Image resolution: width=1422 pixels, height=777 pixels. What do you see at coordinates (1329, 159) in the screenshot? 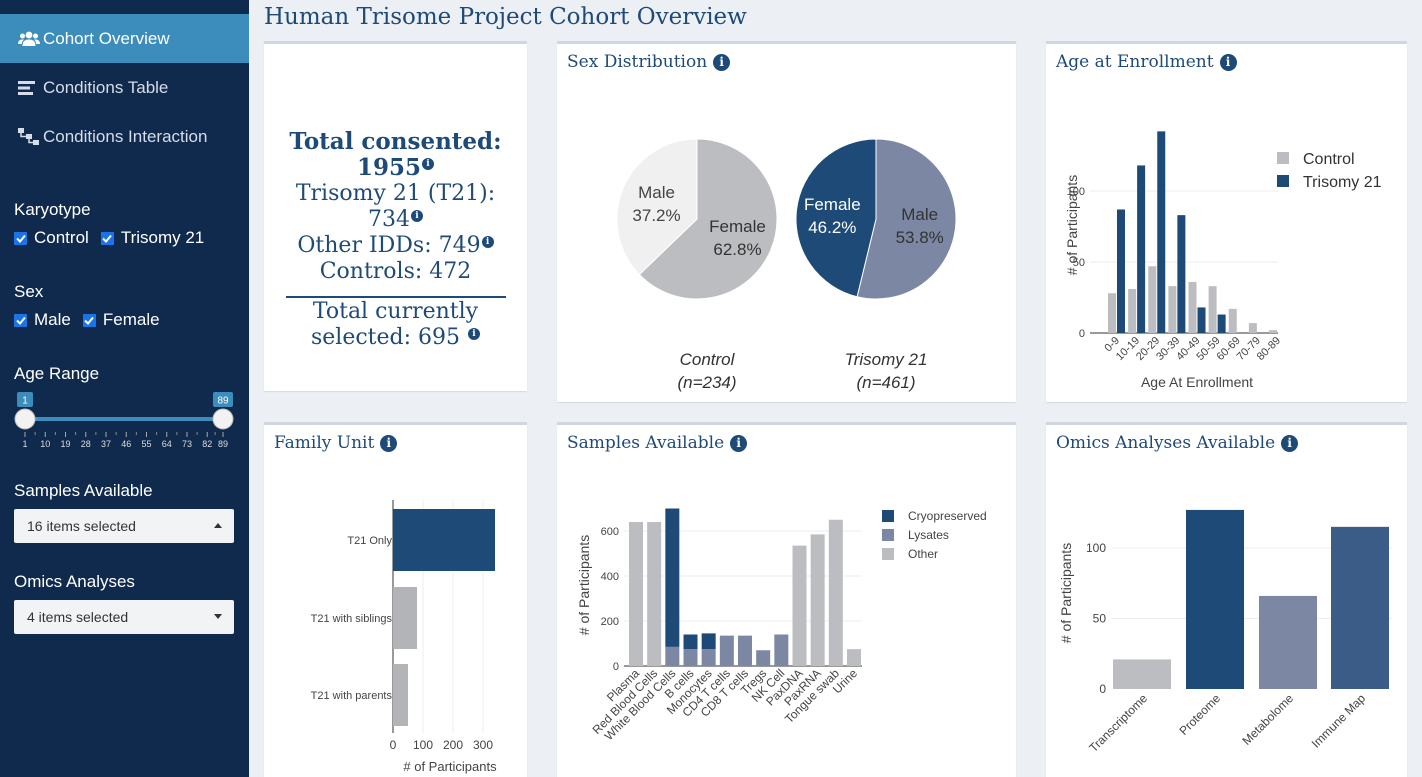
I see `legend-label: Control` at bounding box center [1329, 159].